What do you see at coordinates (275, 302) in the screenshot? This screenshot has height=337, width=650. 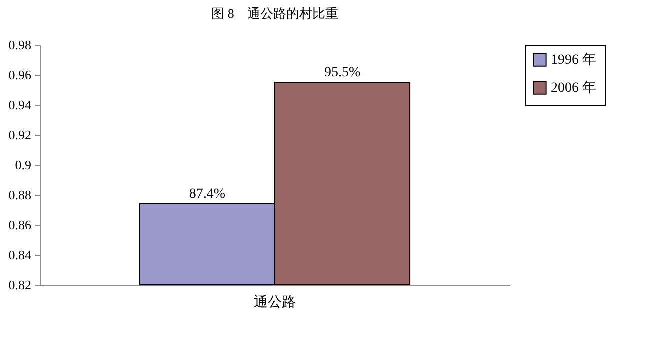 I see `x-tick-label: 通公路` at bounding box center [275, 302].